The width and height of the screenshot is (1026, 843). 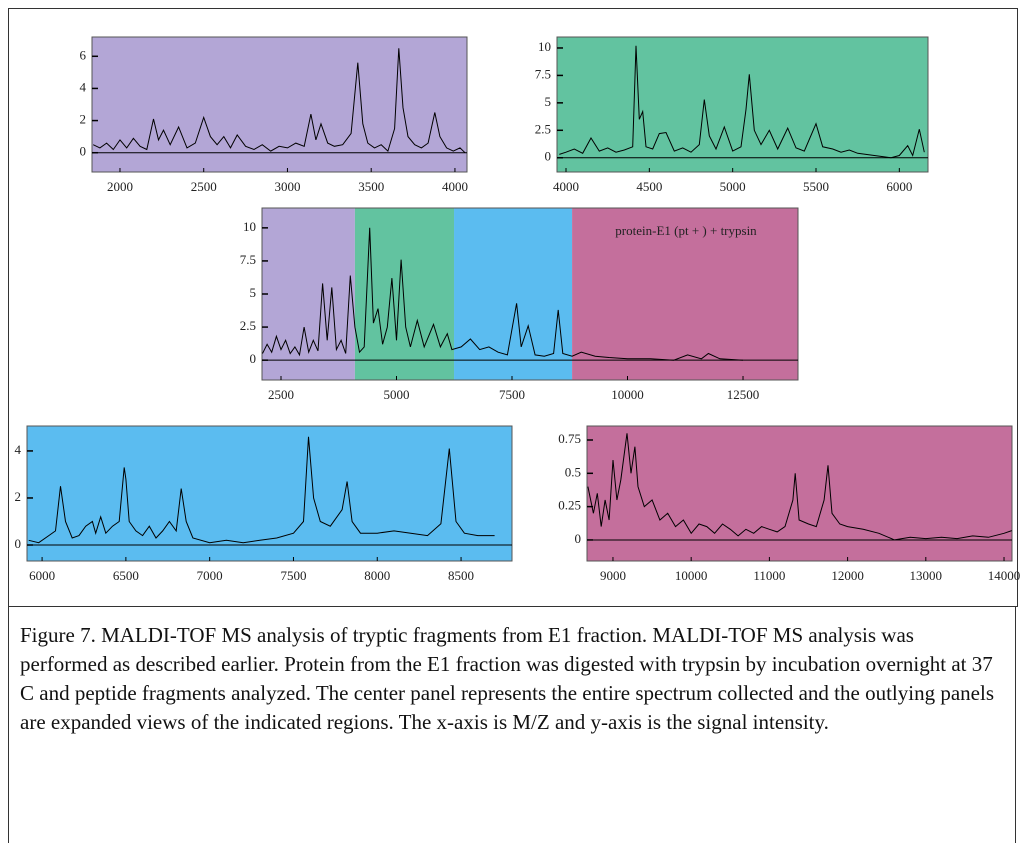 I want to click on x-tick-label: 3000, so click(x=287, y=186).